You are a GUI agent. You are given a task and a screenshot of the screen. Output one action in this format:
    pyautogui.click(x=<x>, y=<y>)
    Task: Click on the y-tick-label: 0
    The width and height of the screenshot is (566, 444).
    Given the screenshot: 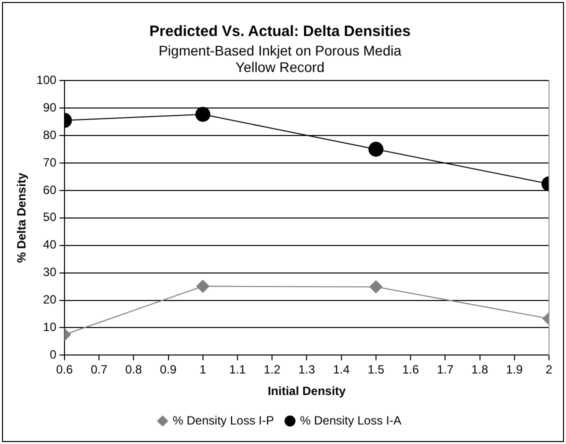 What is the action you would take?
    pyautogui.click(x=53, y=355)
    